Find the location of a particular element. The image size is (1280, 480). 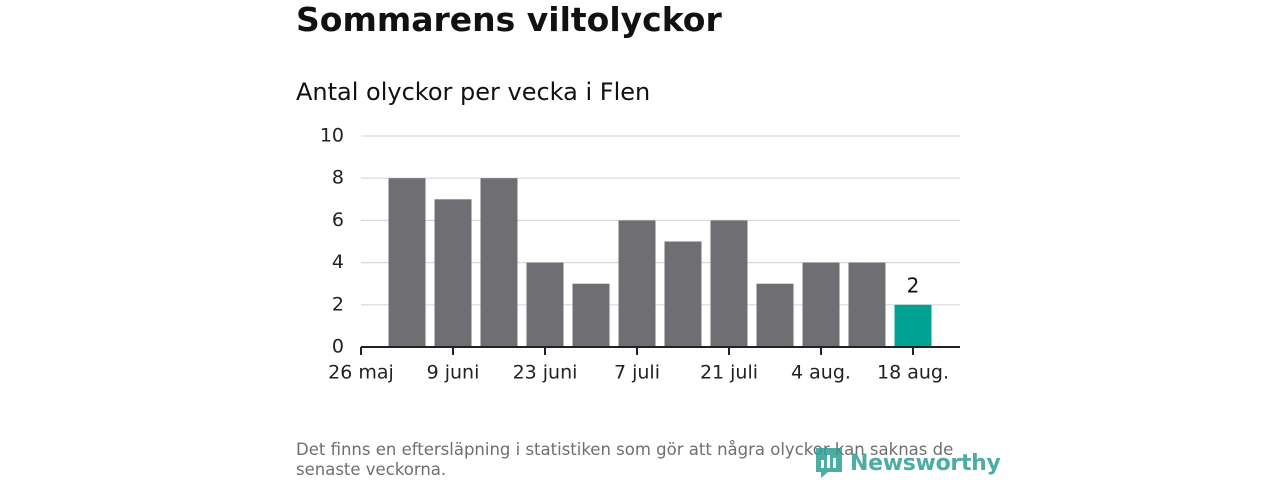

y-tick-label: 0 is located at coordinates (338, 347).